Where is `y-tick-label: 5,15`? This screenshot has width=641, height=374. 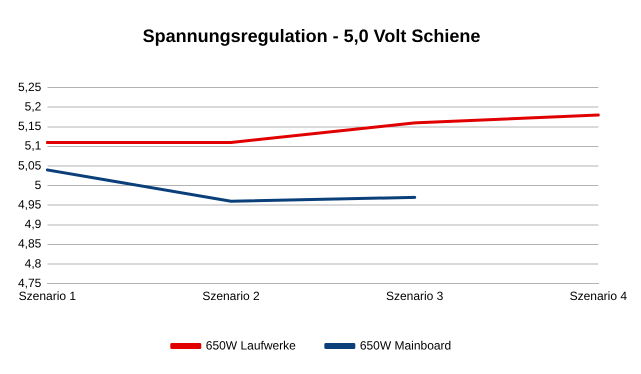
y-tick-label: 5,15 is located at coordinates (30, 126).